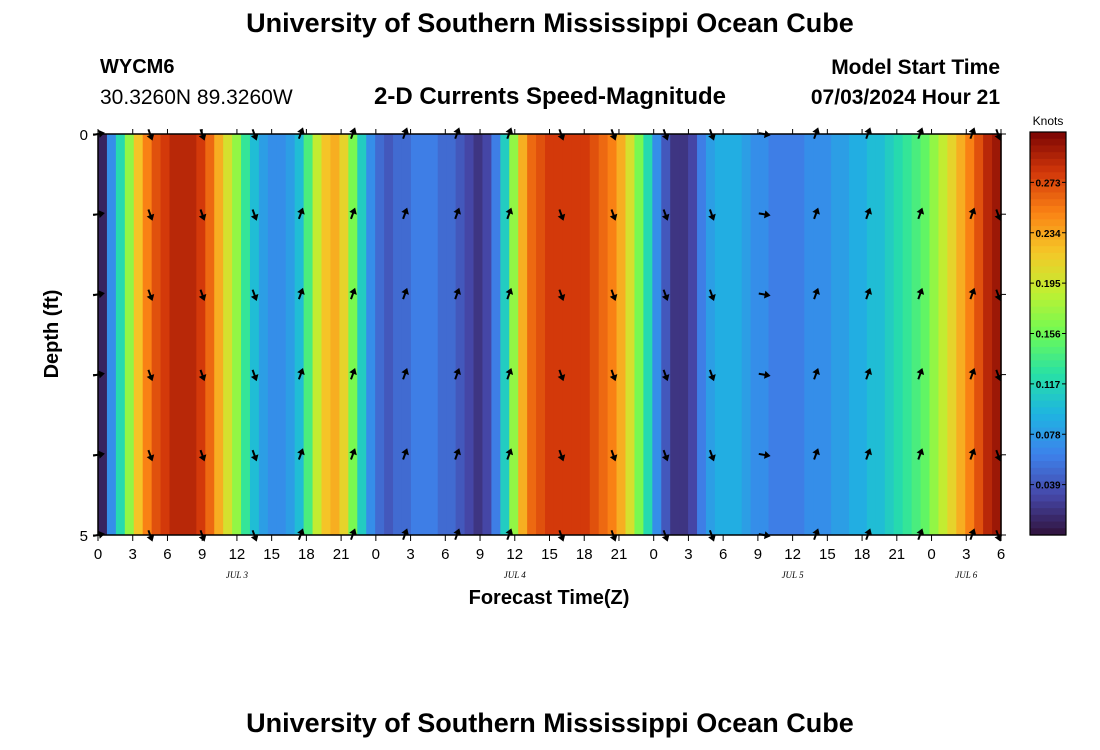 This screenshot has height=750, width=1100. What do you see at coordinates (549, 598) in the screenshot?
I see `x-axis-label: Forecast Time(Z)` at bounding box center [549, 598].